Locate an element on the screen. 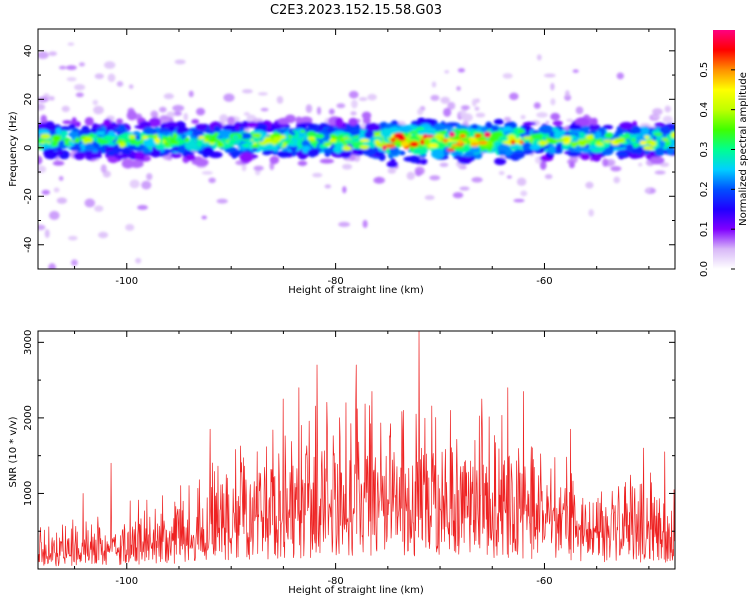 This screenshot has width=750, height=600. snr-ylabel: SNR (10 * v/v) is located at coordinates (13, 451).